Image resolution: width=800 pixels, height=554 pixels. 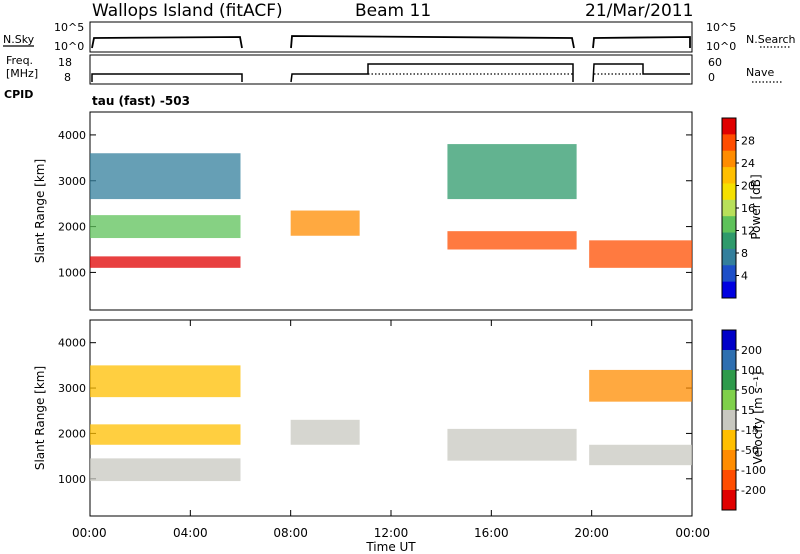 I want to click on velocity-colorbar: 200 100 50 15 -15 -50 -100 -200, so click(x=743, y=420).